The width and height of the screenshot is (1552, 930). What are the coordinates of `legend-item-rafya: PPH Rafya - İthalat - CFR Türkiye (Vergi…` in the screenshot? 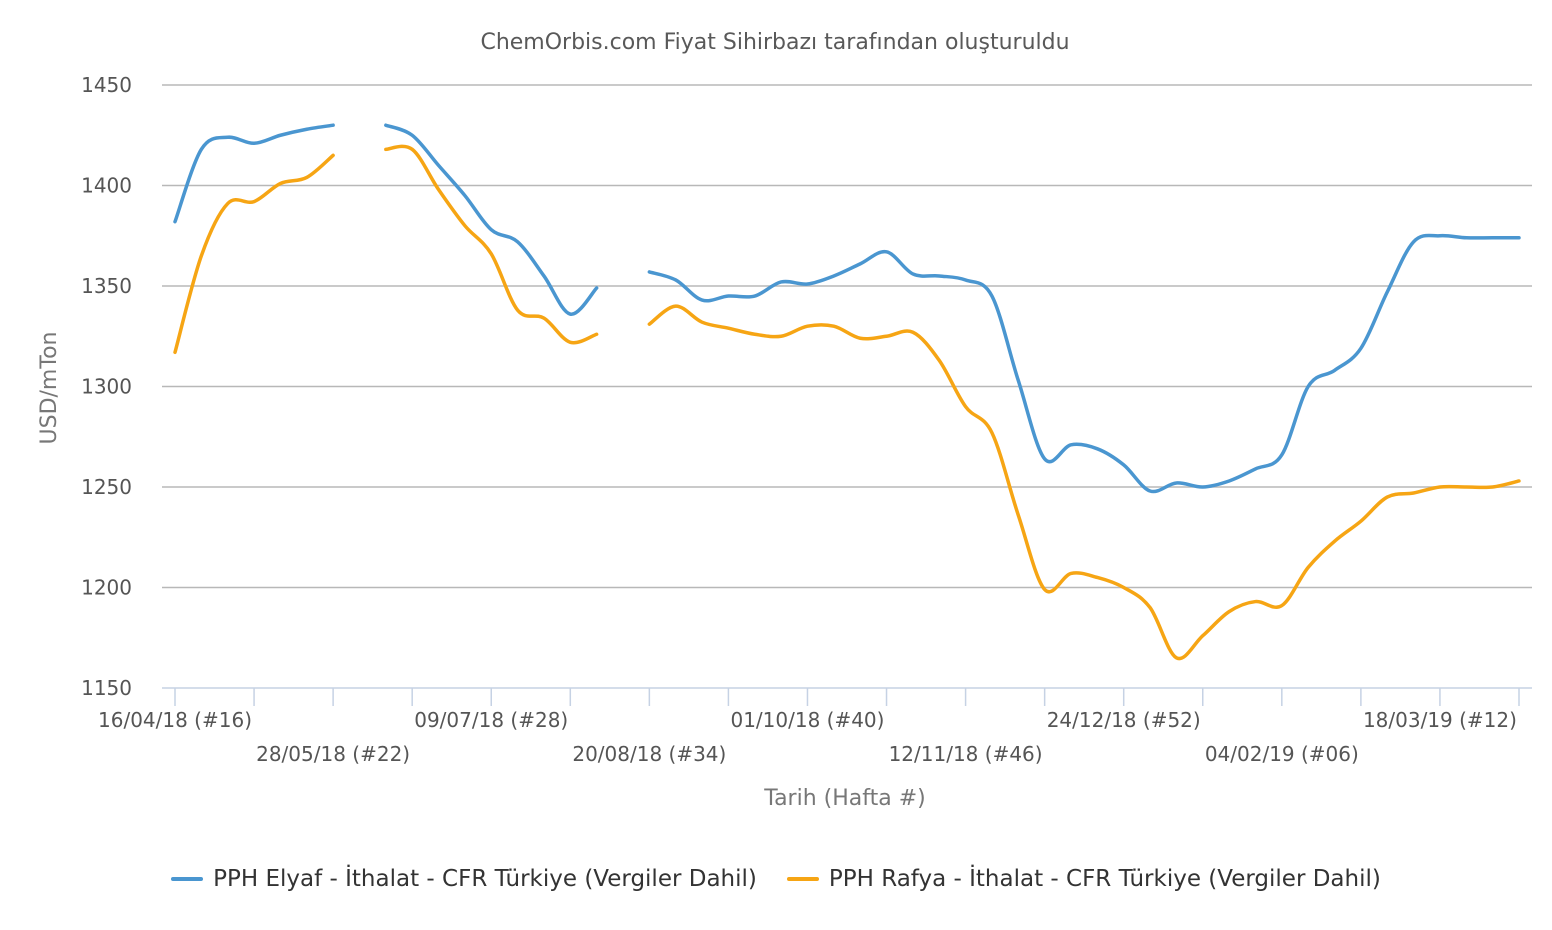 It's located at (1083, 879).